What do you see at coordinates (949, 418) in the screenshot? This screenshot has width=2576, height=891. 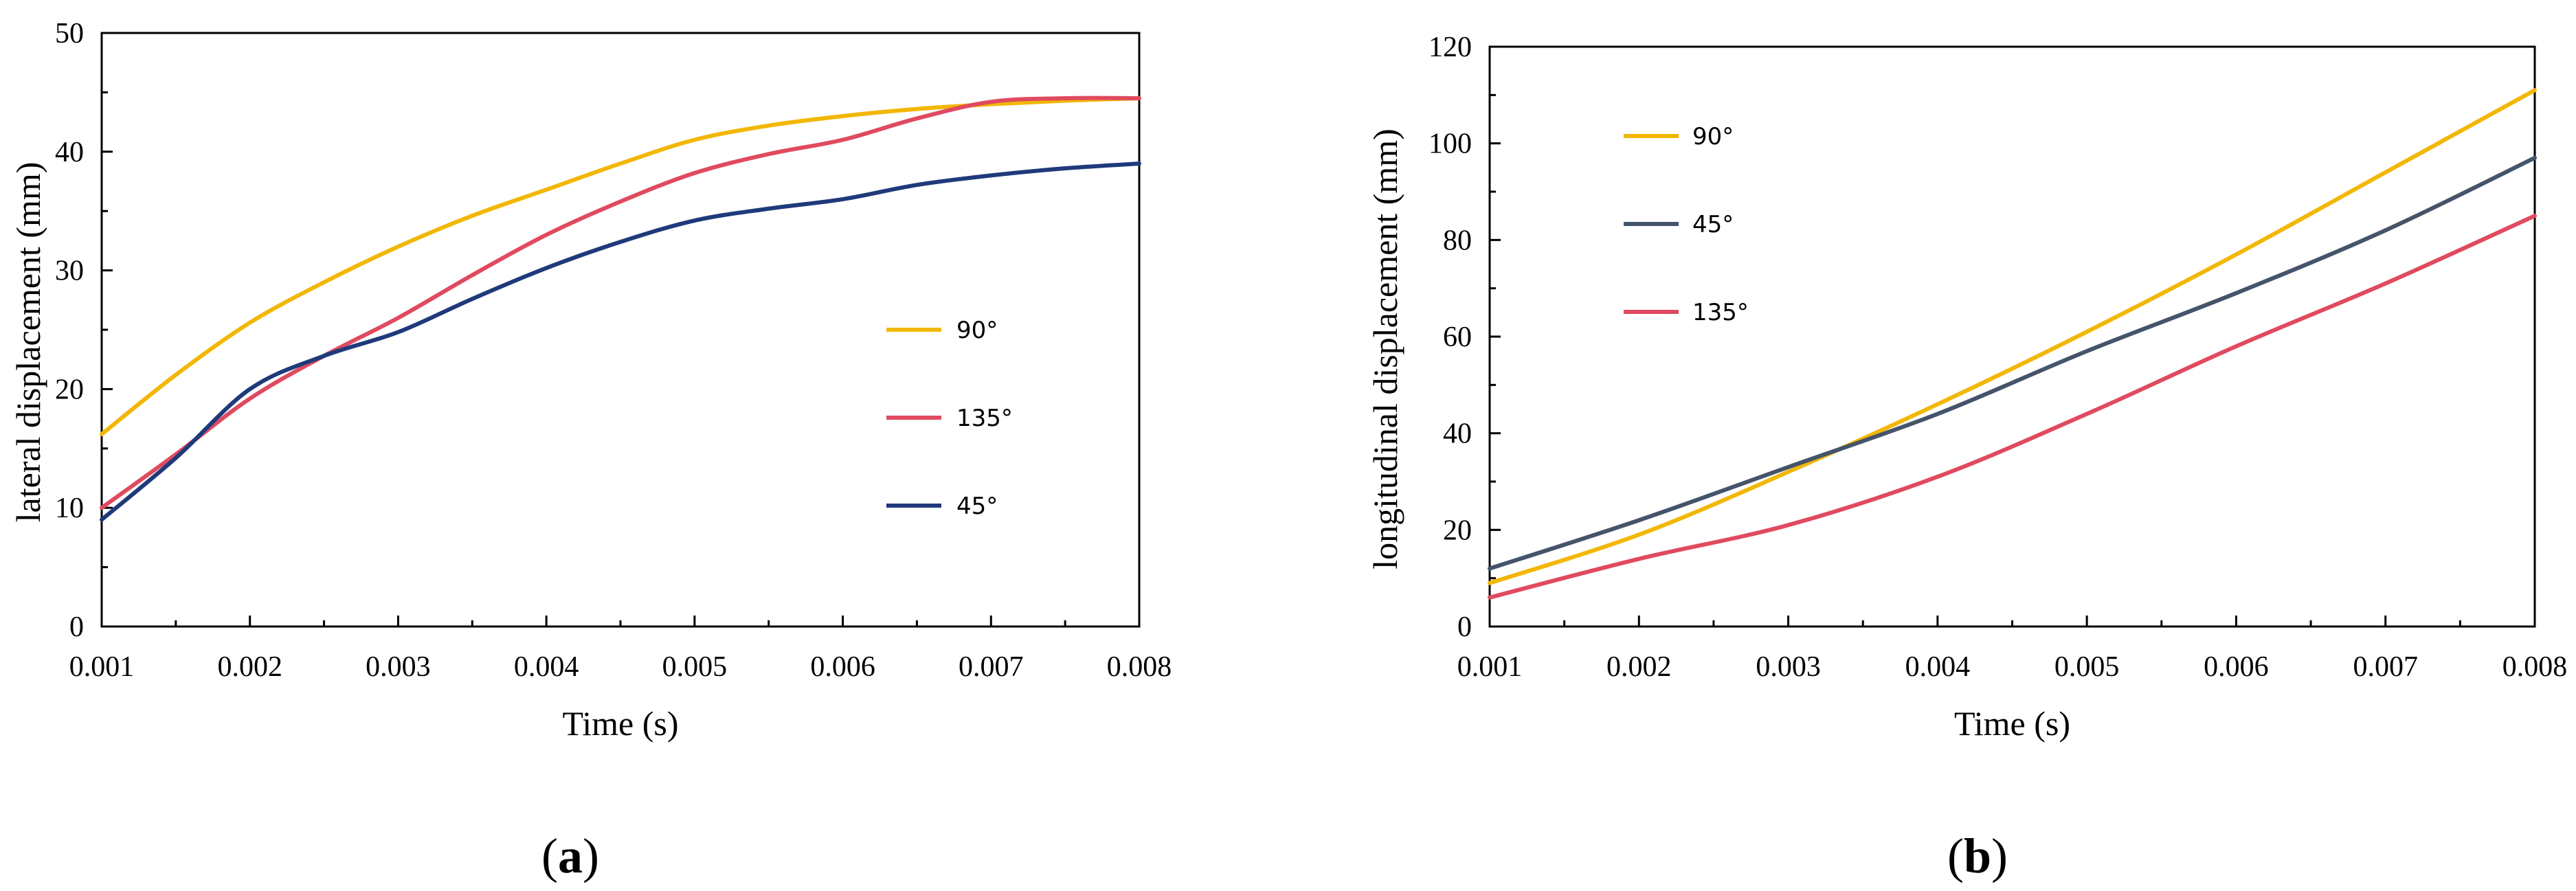 I see `legend: 90° 135° 45°` at bounding box center [949, 418].